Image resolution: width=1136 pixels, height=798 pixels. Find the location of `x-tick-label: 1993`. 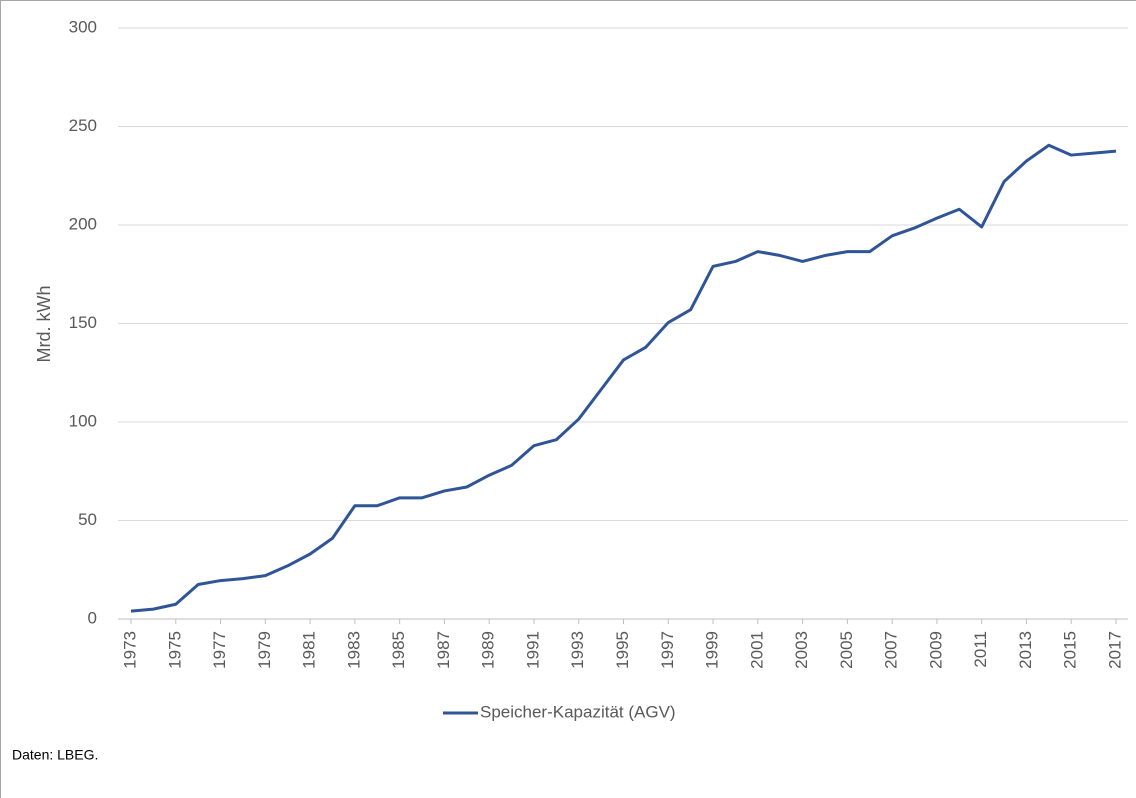

x-tick-label: 1993 is located at coordinates (577, 650).